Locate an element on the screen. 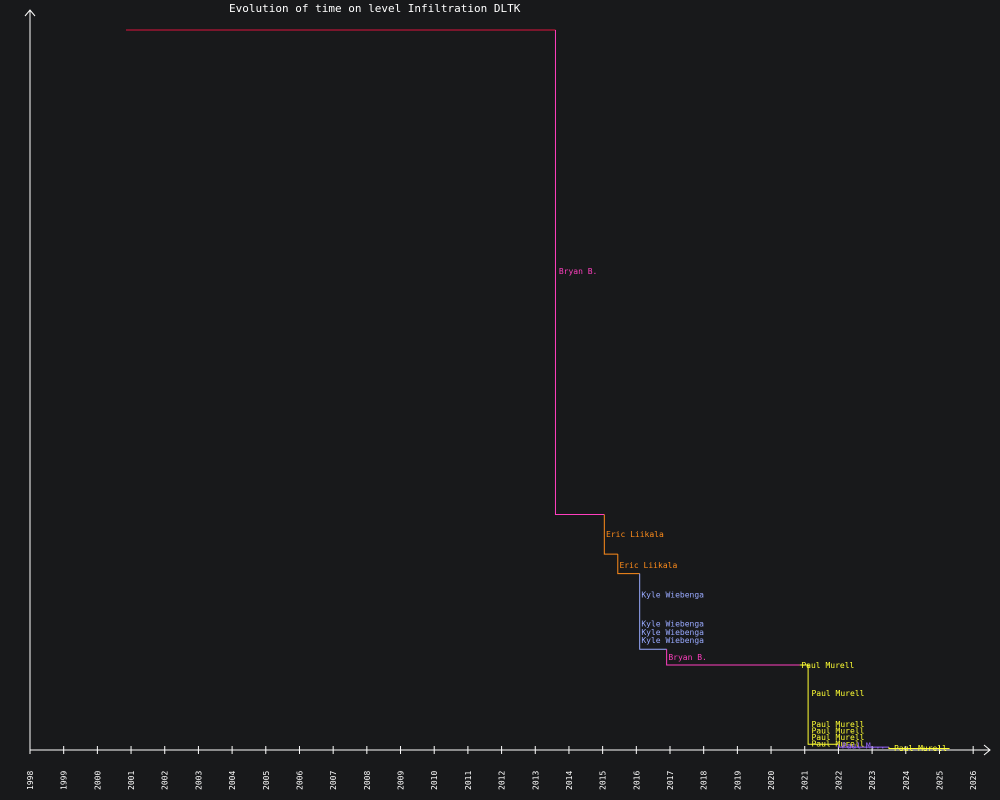  x-tick-label: 2001 is located at coordinates (131, 780).